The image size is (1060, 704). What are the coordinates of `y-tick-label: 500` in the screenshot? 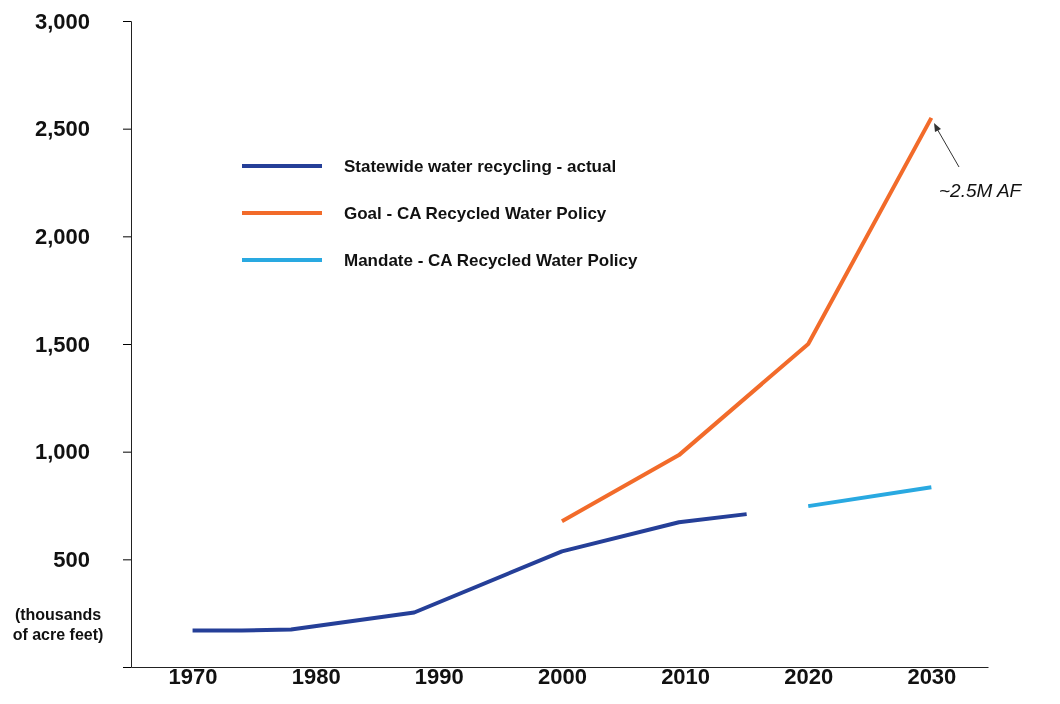 It's located at (71, 559).